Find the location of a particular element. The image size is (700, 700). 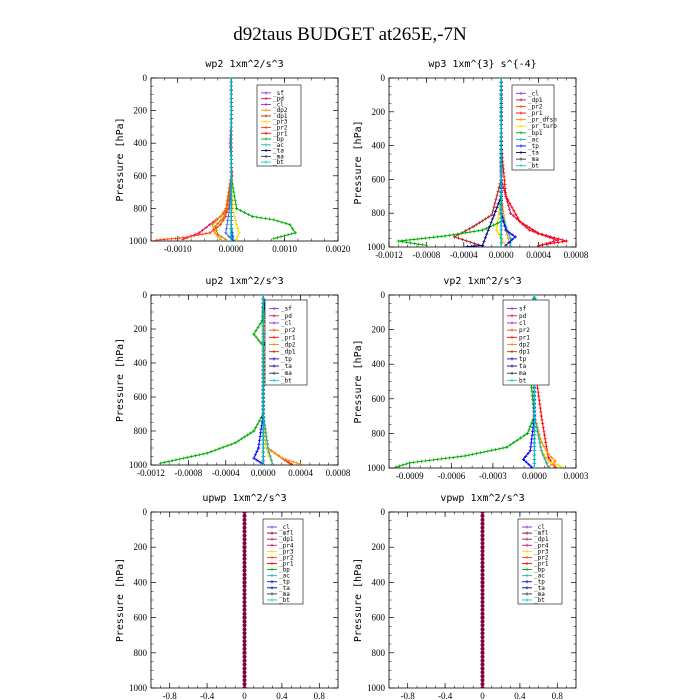

x-tick-label: 0 is located at coordinates (482, 695).